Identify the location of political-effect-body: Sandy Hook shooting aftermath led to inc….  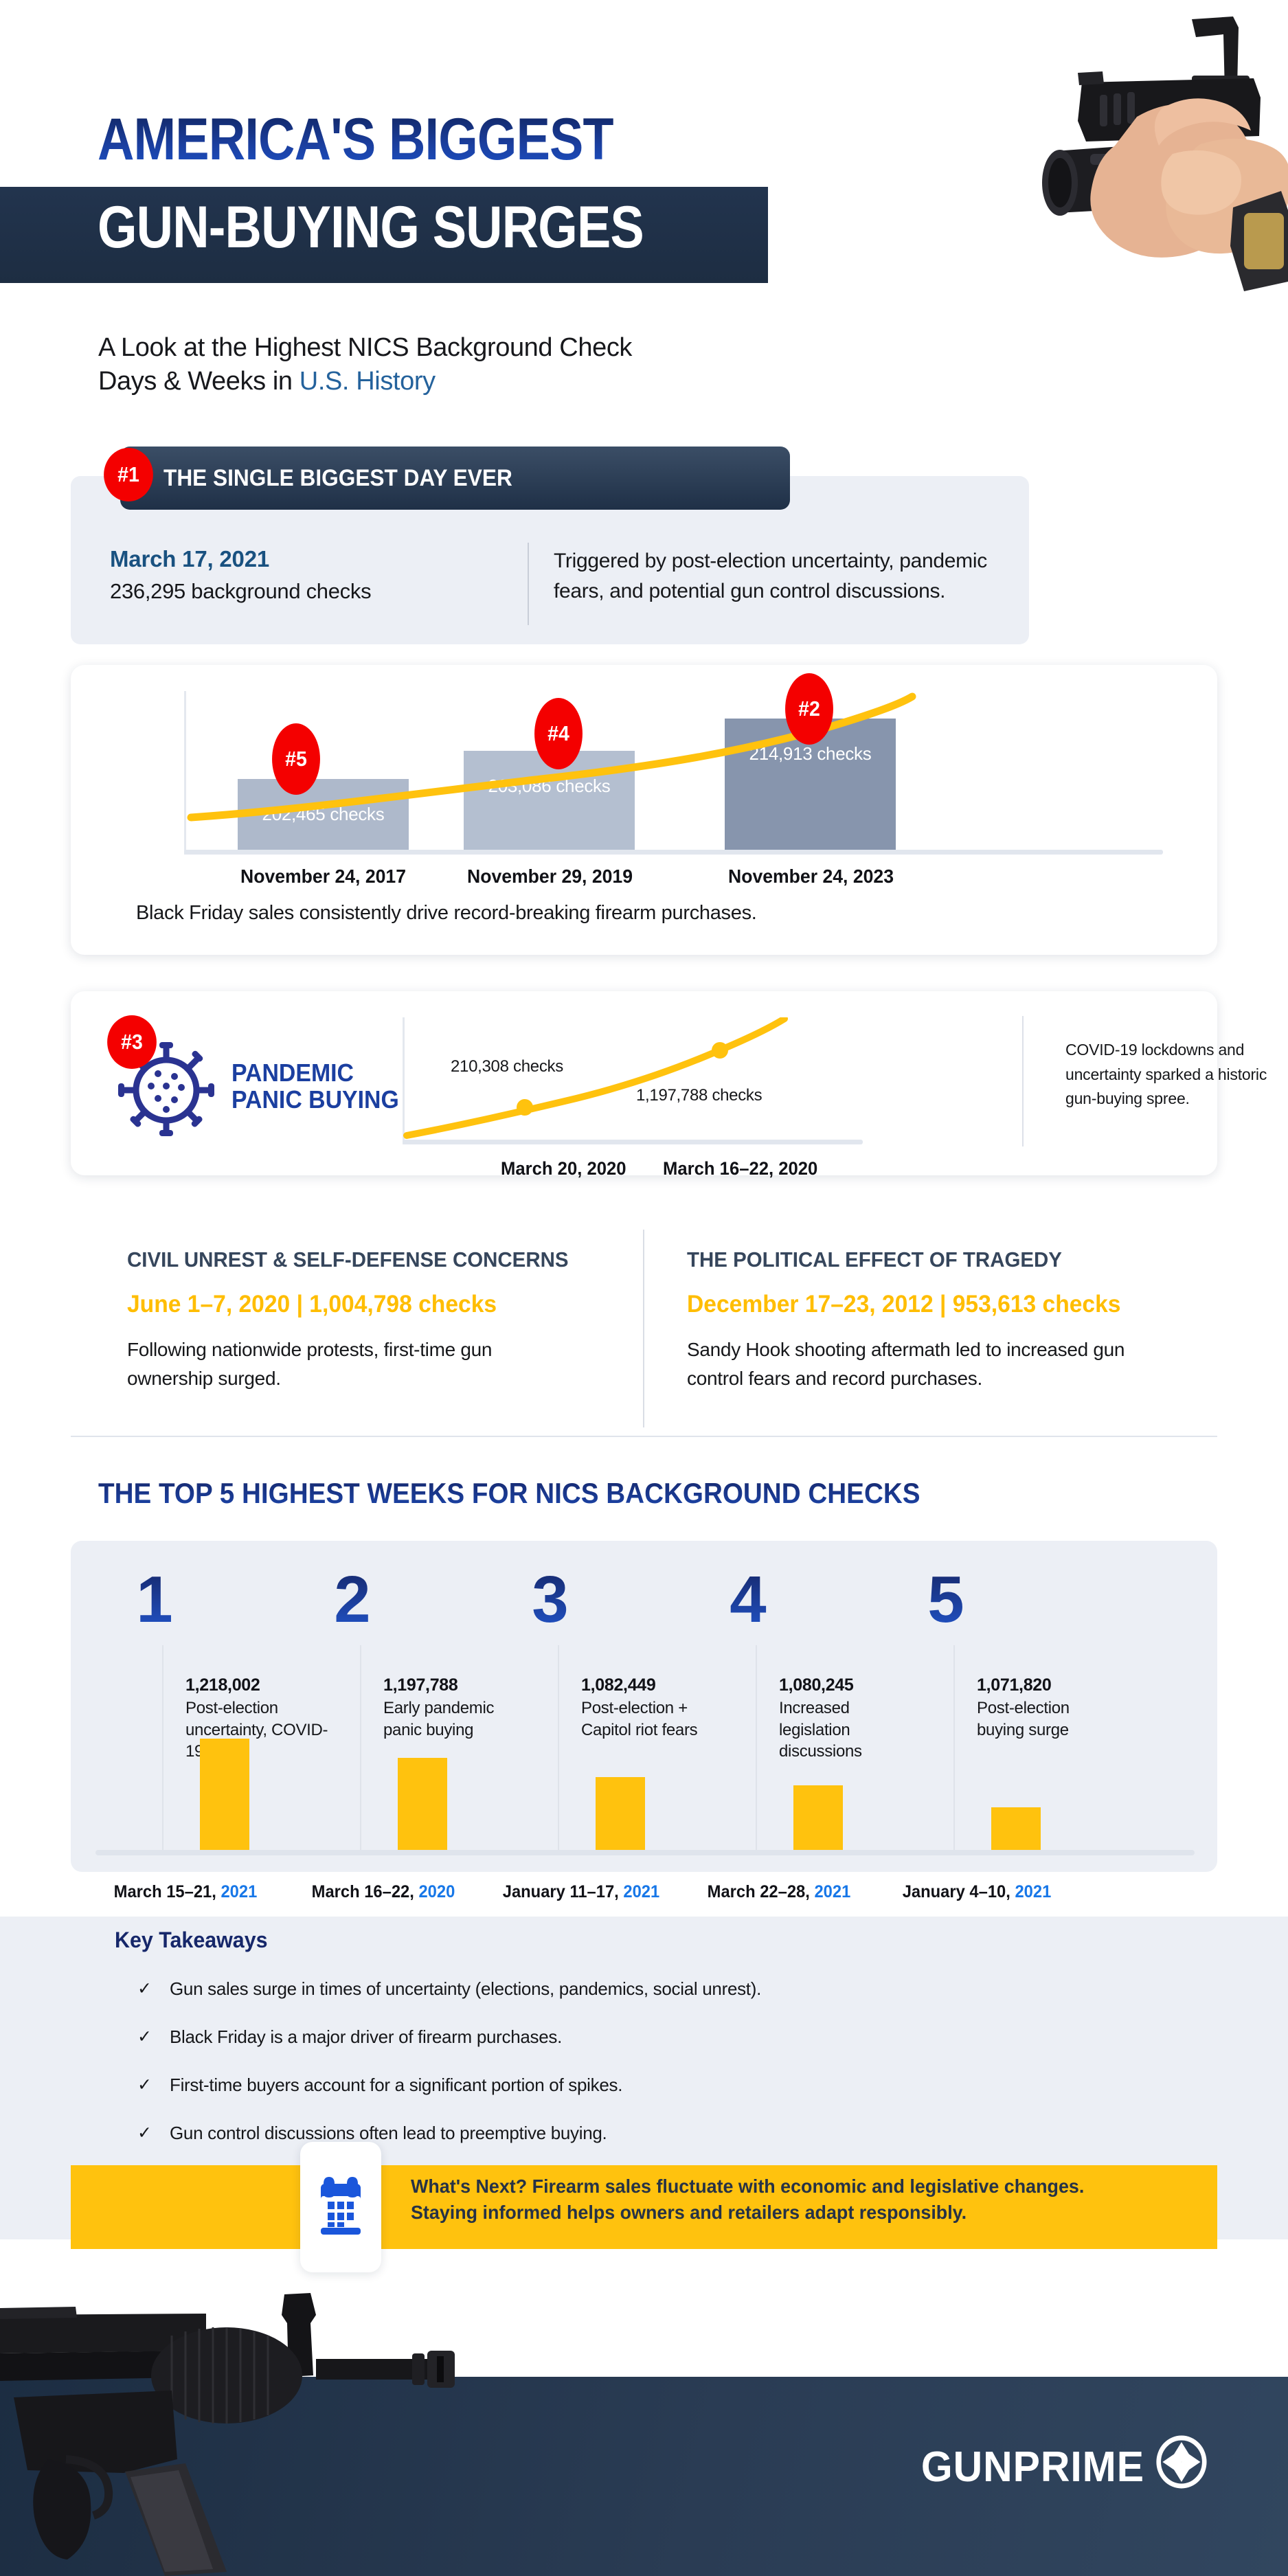
(906, 1364).